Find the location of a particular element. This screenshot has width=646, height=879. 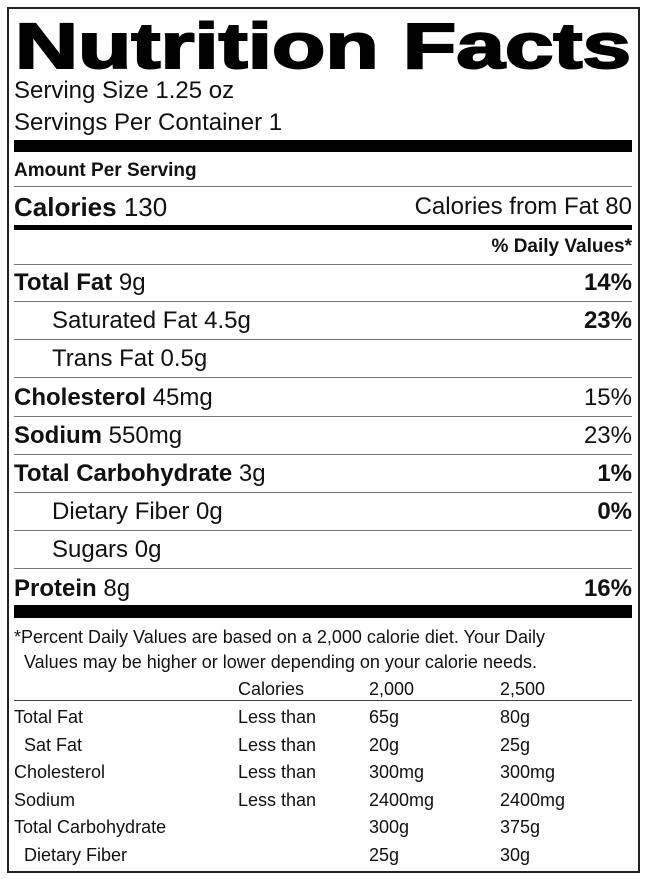

nutrient-amount: 9g is located at coordinates (132, 282).